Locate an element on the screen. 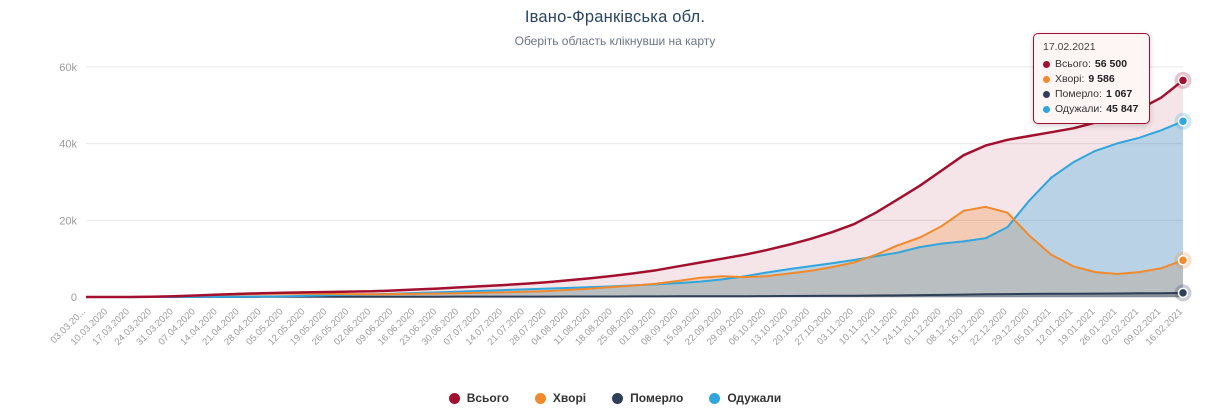  series-dot-active is located at coordinates (1046, 79).